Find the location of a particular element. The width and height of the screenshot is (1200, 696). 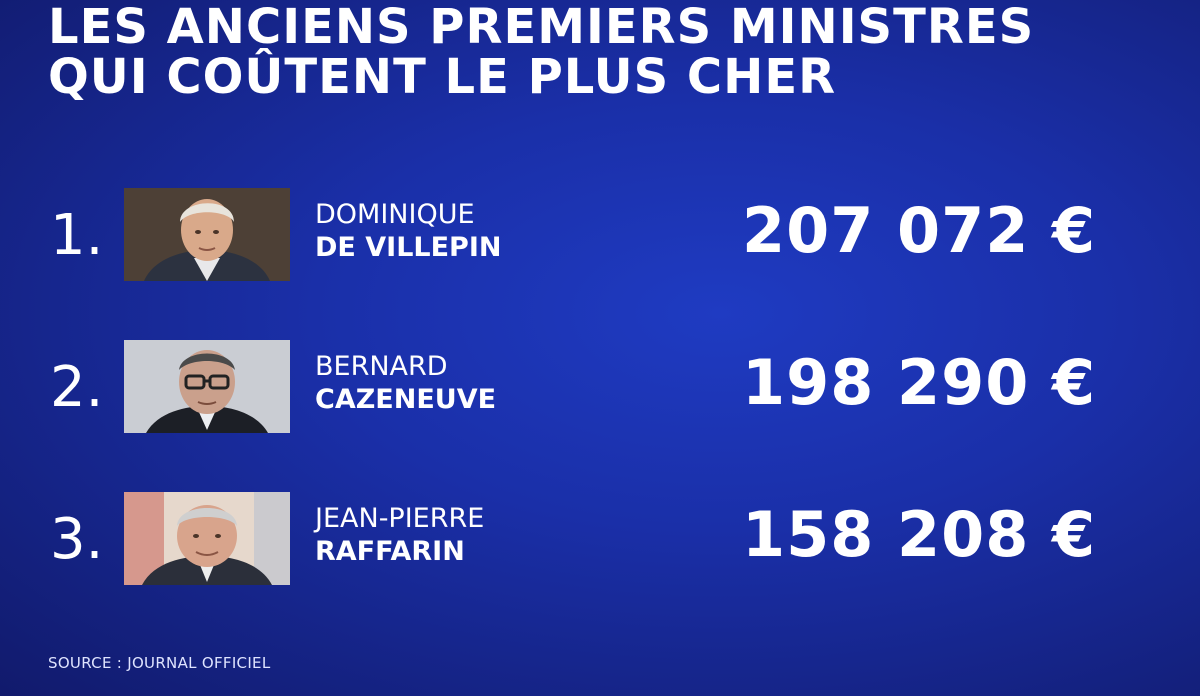

cost-amount: 198 290 € is located at coordinates (919, 382).